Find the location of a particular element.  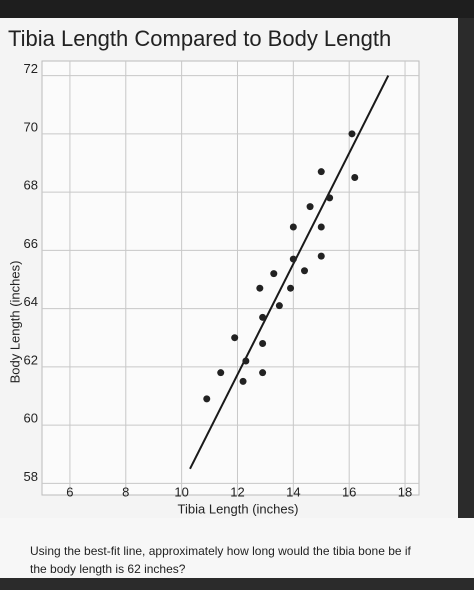

y-tick-label: 66 is located at coordinates (31, 243).